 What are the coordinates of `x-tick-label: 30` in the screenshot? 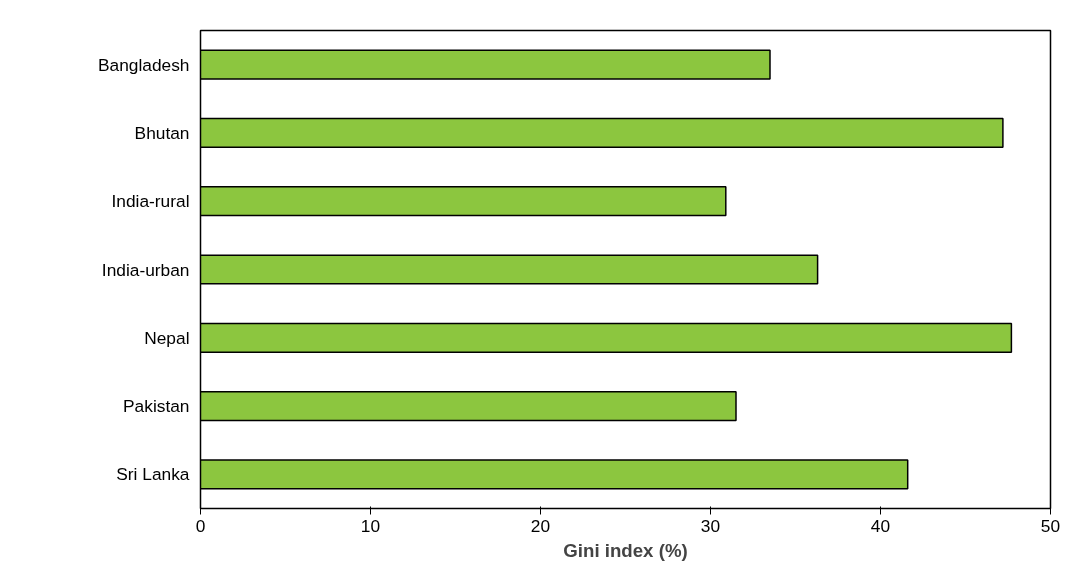 It's located at (710, 525).